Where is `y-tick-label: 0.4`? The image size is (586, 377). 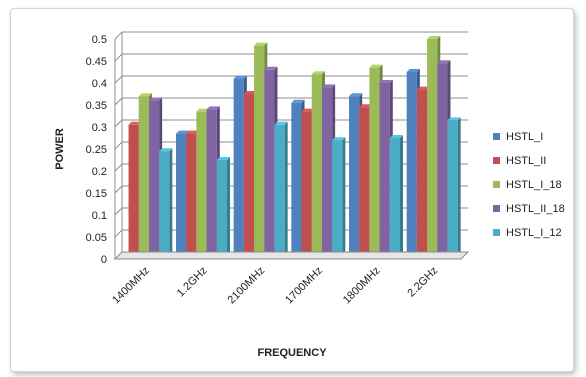 y-tick-label: 0.4 is located at coordinates (99, 84).